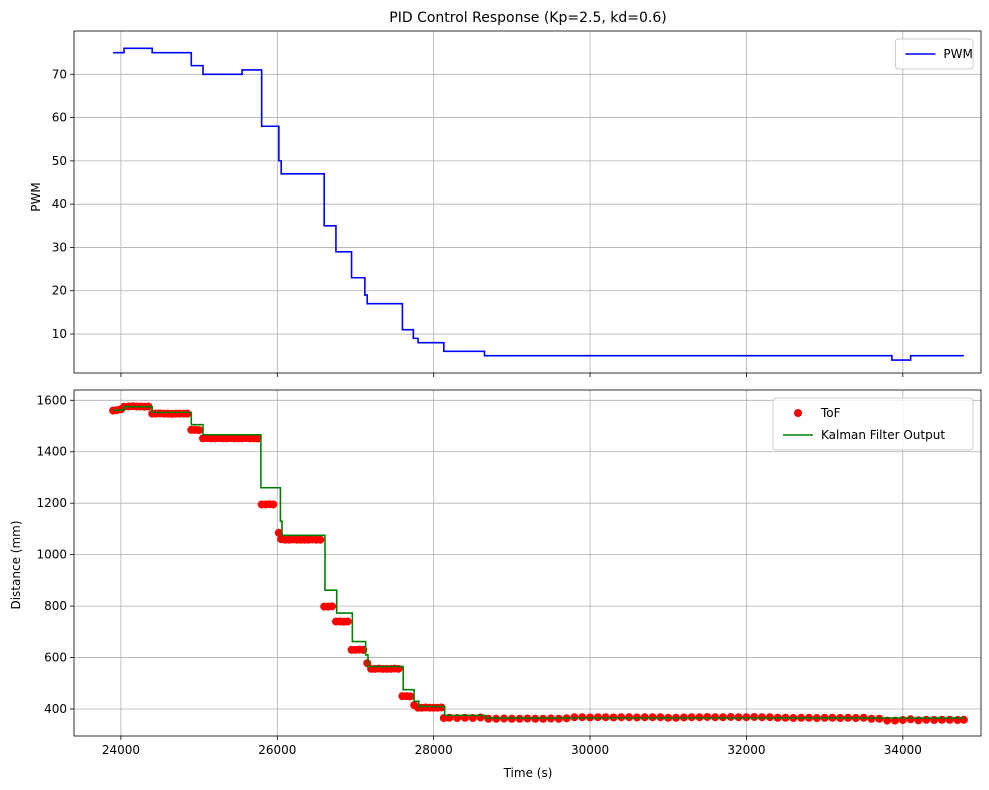  I want to click on y-tick-label: 30, so click(59, 247).